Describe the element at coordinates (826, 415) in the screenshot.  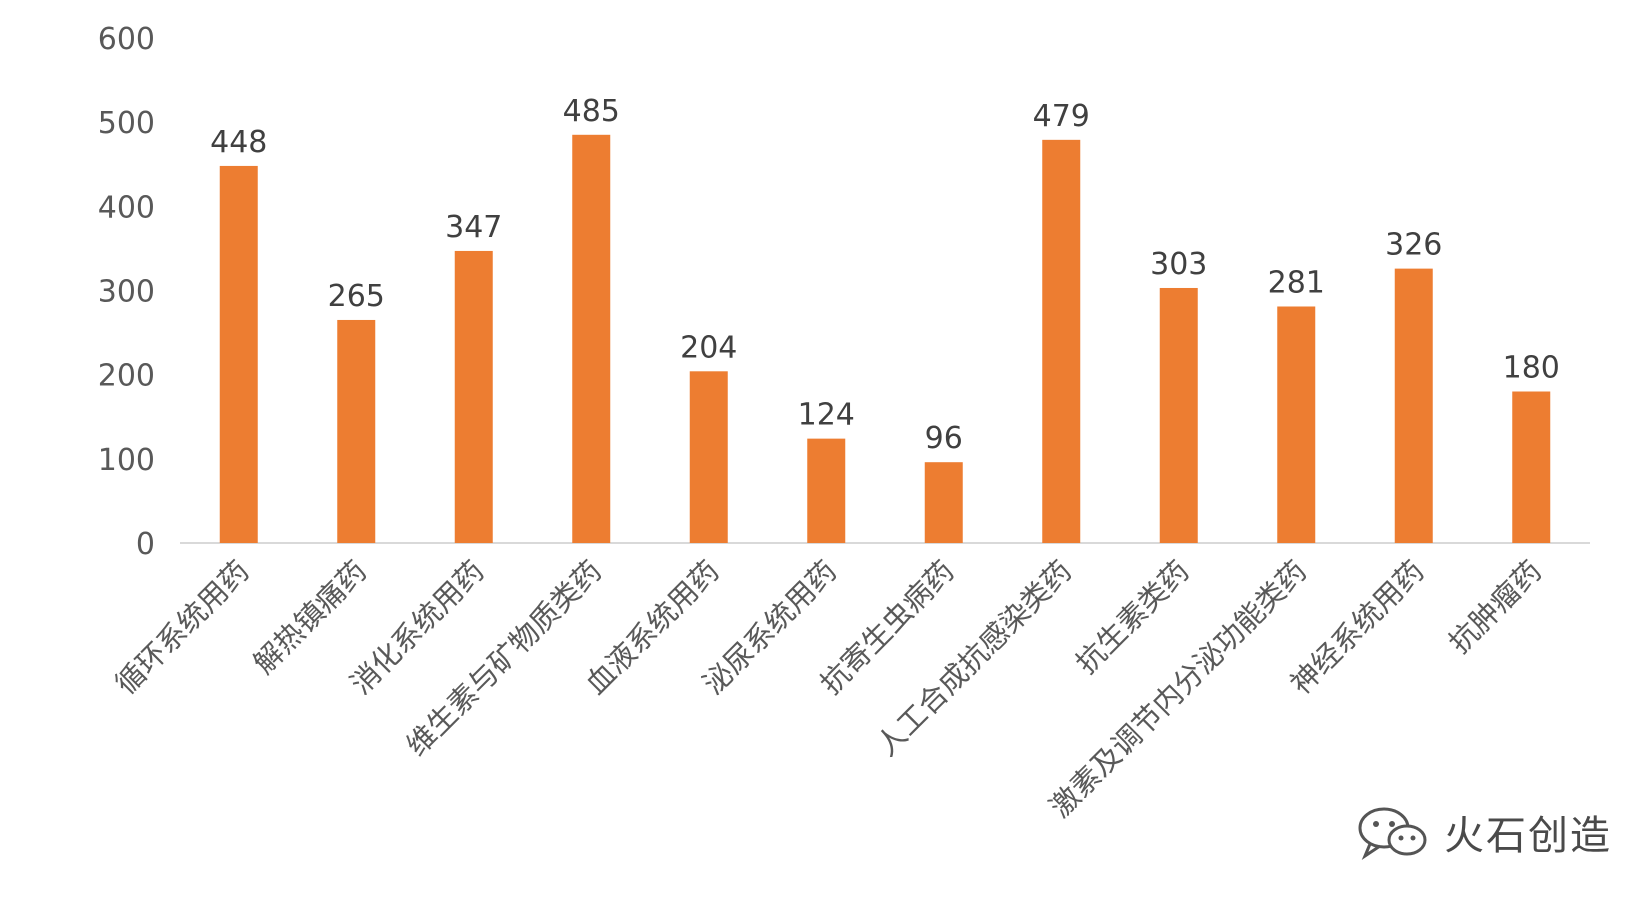
I see `data-label: 124` at that location.